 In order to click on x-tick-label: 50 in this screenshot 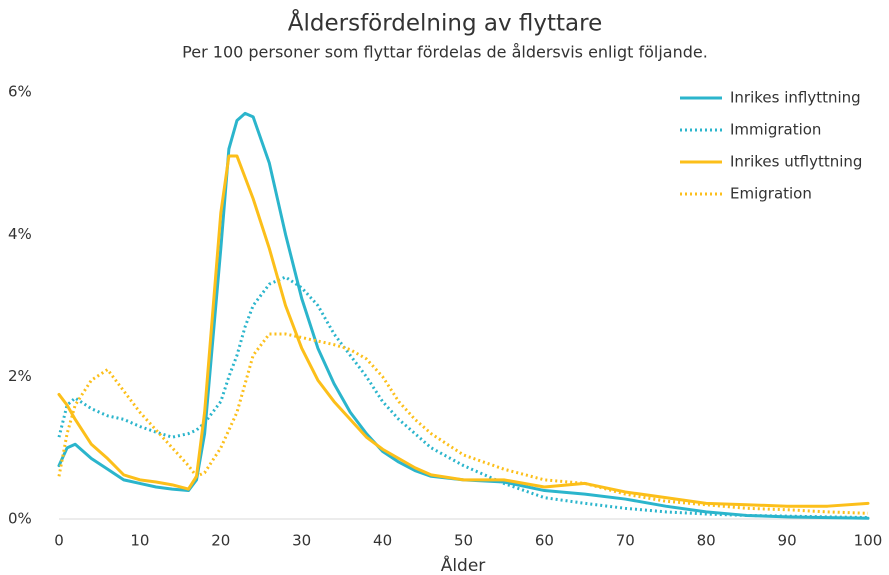, I will do `click(463, 541)`.